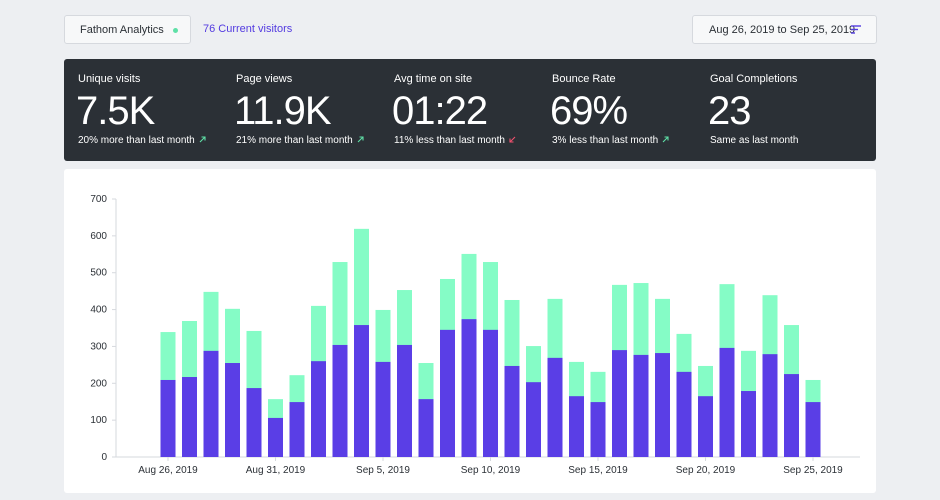 This screenshot has width=940, height=500. I want to click on stat-change: 20% more than last month, so click(142, 140).